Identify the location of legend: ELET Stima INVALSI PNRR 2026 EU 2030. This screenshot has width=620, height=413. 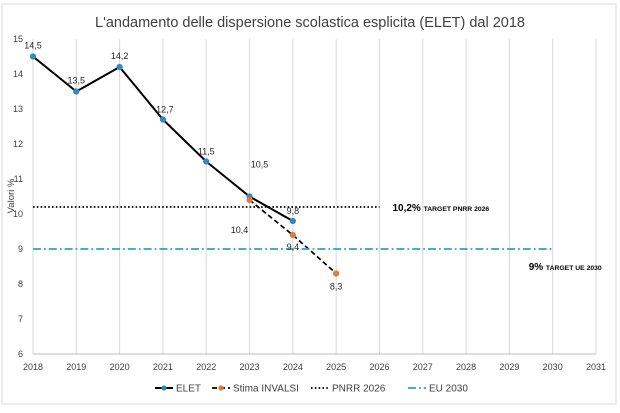
(311, 389).